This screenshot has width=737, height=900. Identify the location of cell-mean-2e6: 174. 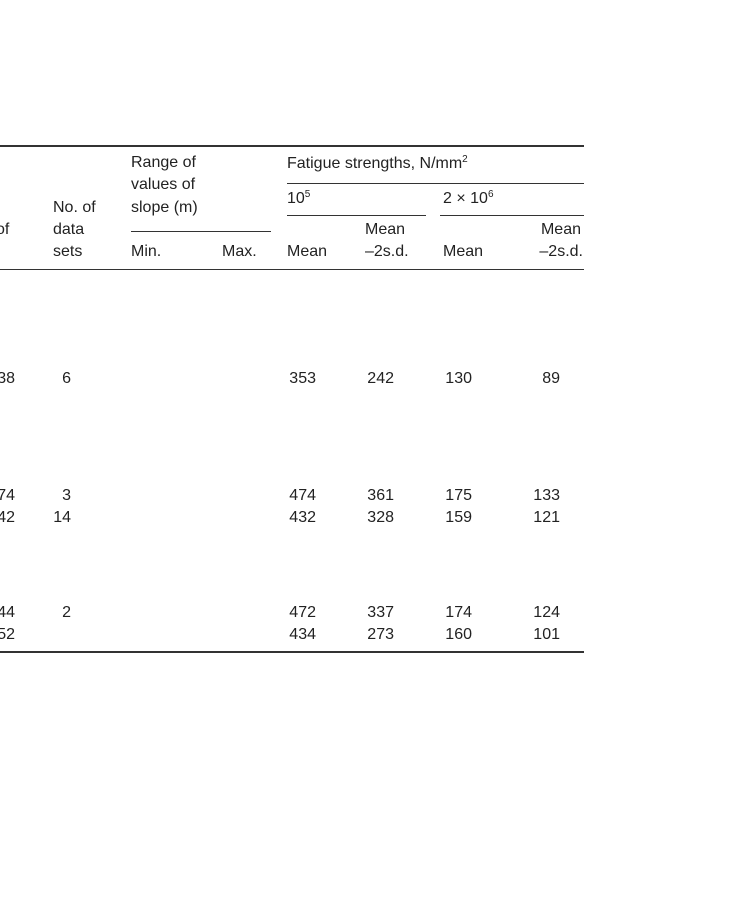
(458, 612).